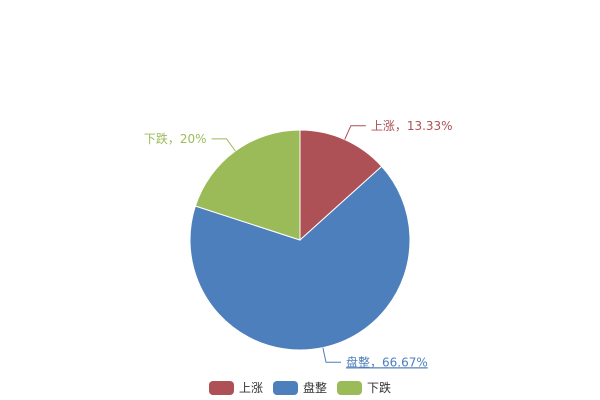 The width and height of the screenshot is (600, 400). What do you see at coordinates (364, 387) in the screenshot?
I see `legend-item-2: 下跌` at bounding box center [364, 387].